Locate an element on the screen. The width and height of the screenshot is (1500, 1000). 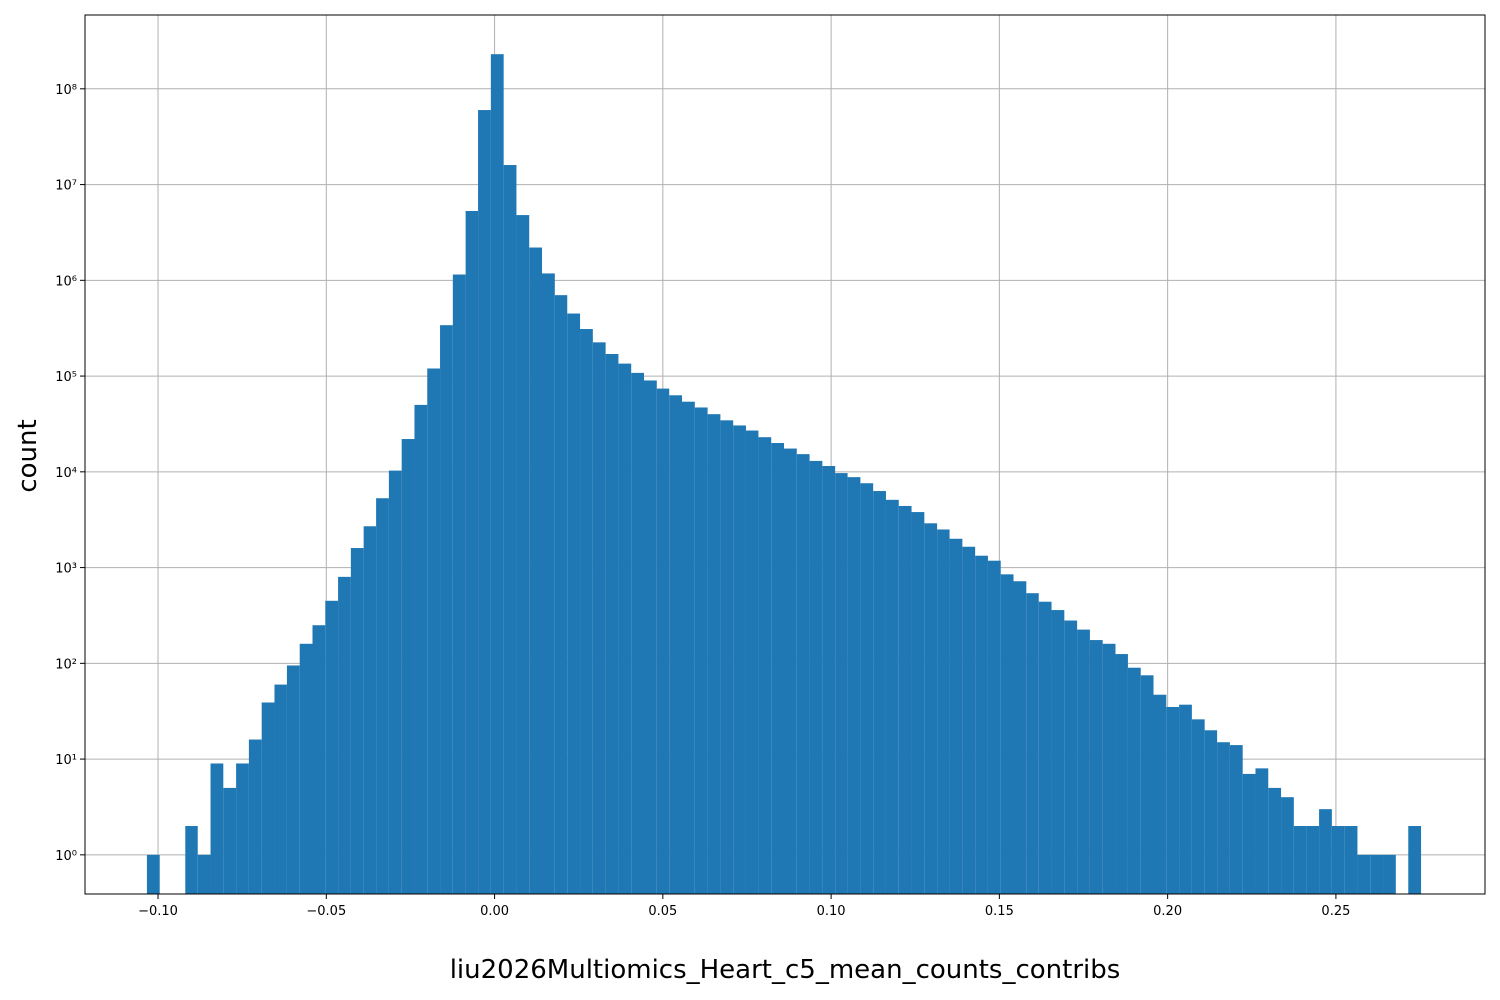
x-tick-label: 0.20 is located at coordinates (1167, 911).